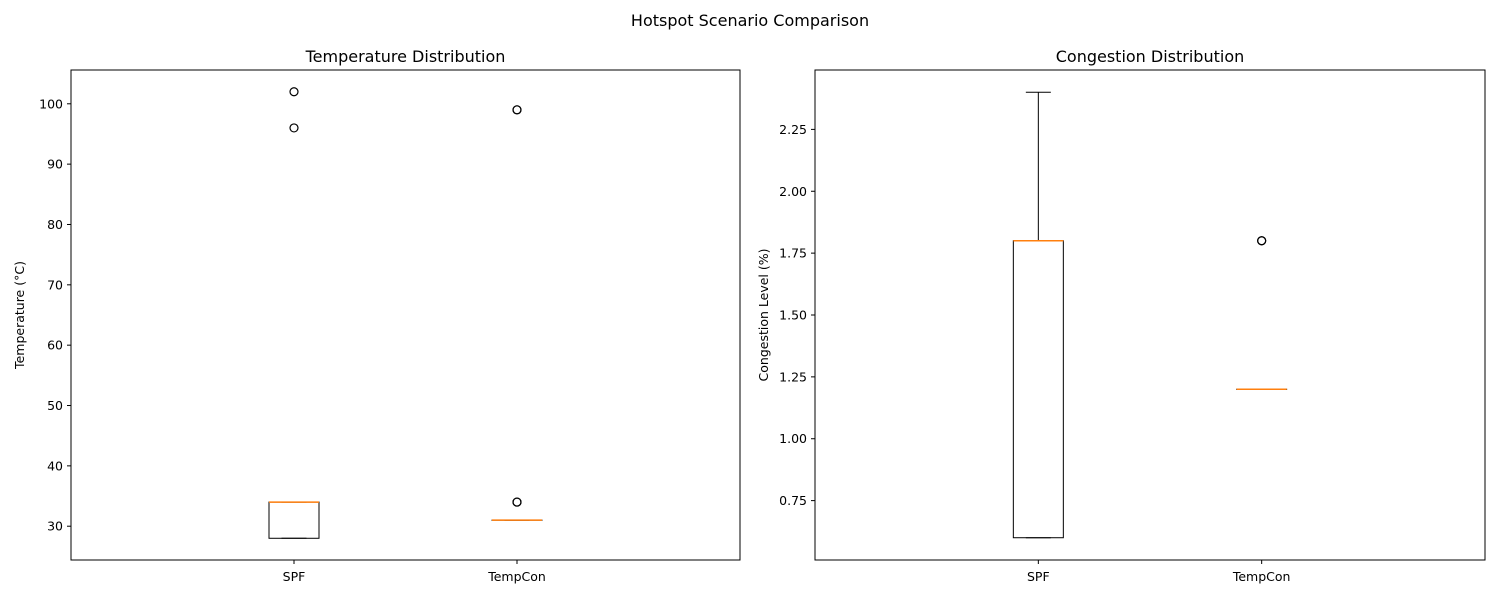 The height and width of the screenshot is (600, 1500). Describe the element at coordinates (793, 500) in the screenshot. I see `y-tick-label: 0.75` at that location.